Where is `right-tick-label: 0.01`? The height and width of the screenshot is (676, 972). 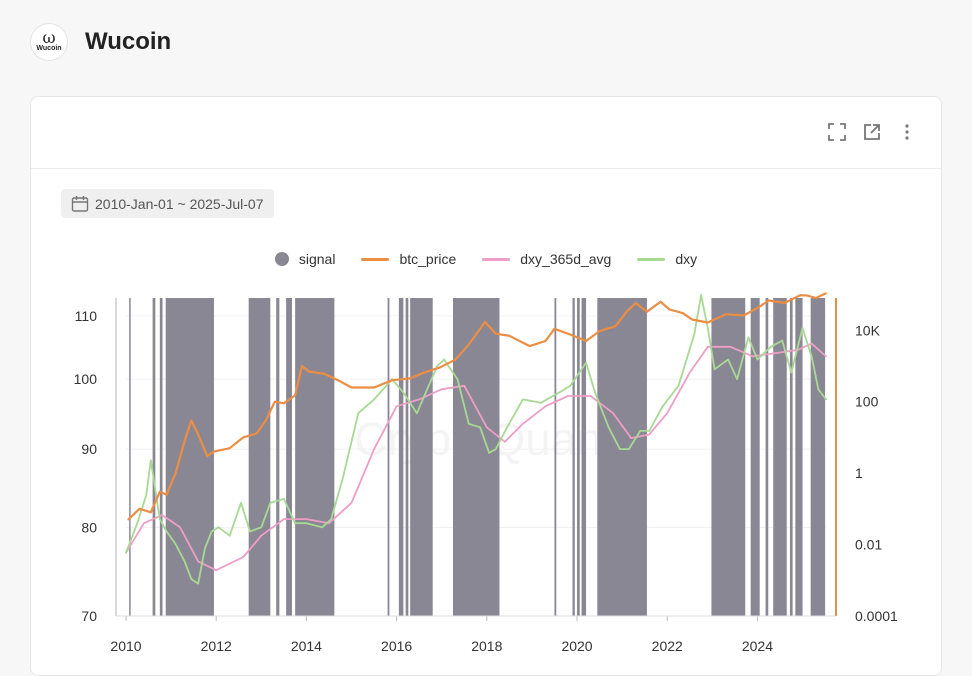
right-tick-label: 0.01 is located at coordinates (868, 545).